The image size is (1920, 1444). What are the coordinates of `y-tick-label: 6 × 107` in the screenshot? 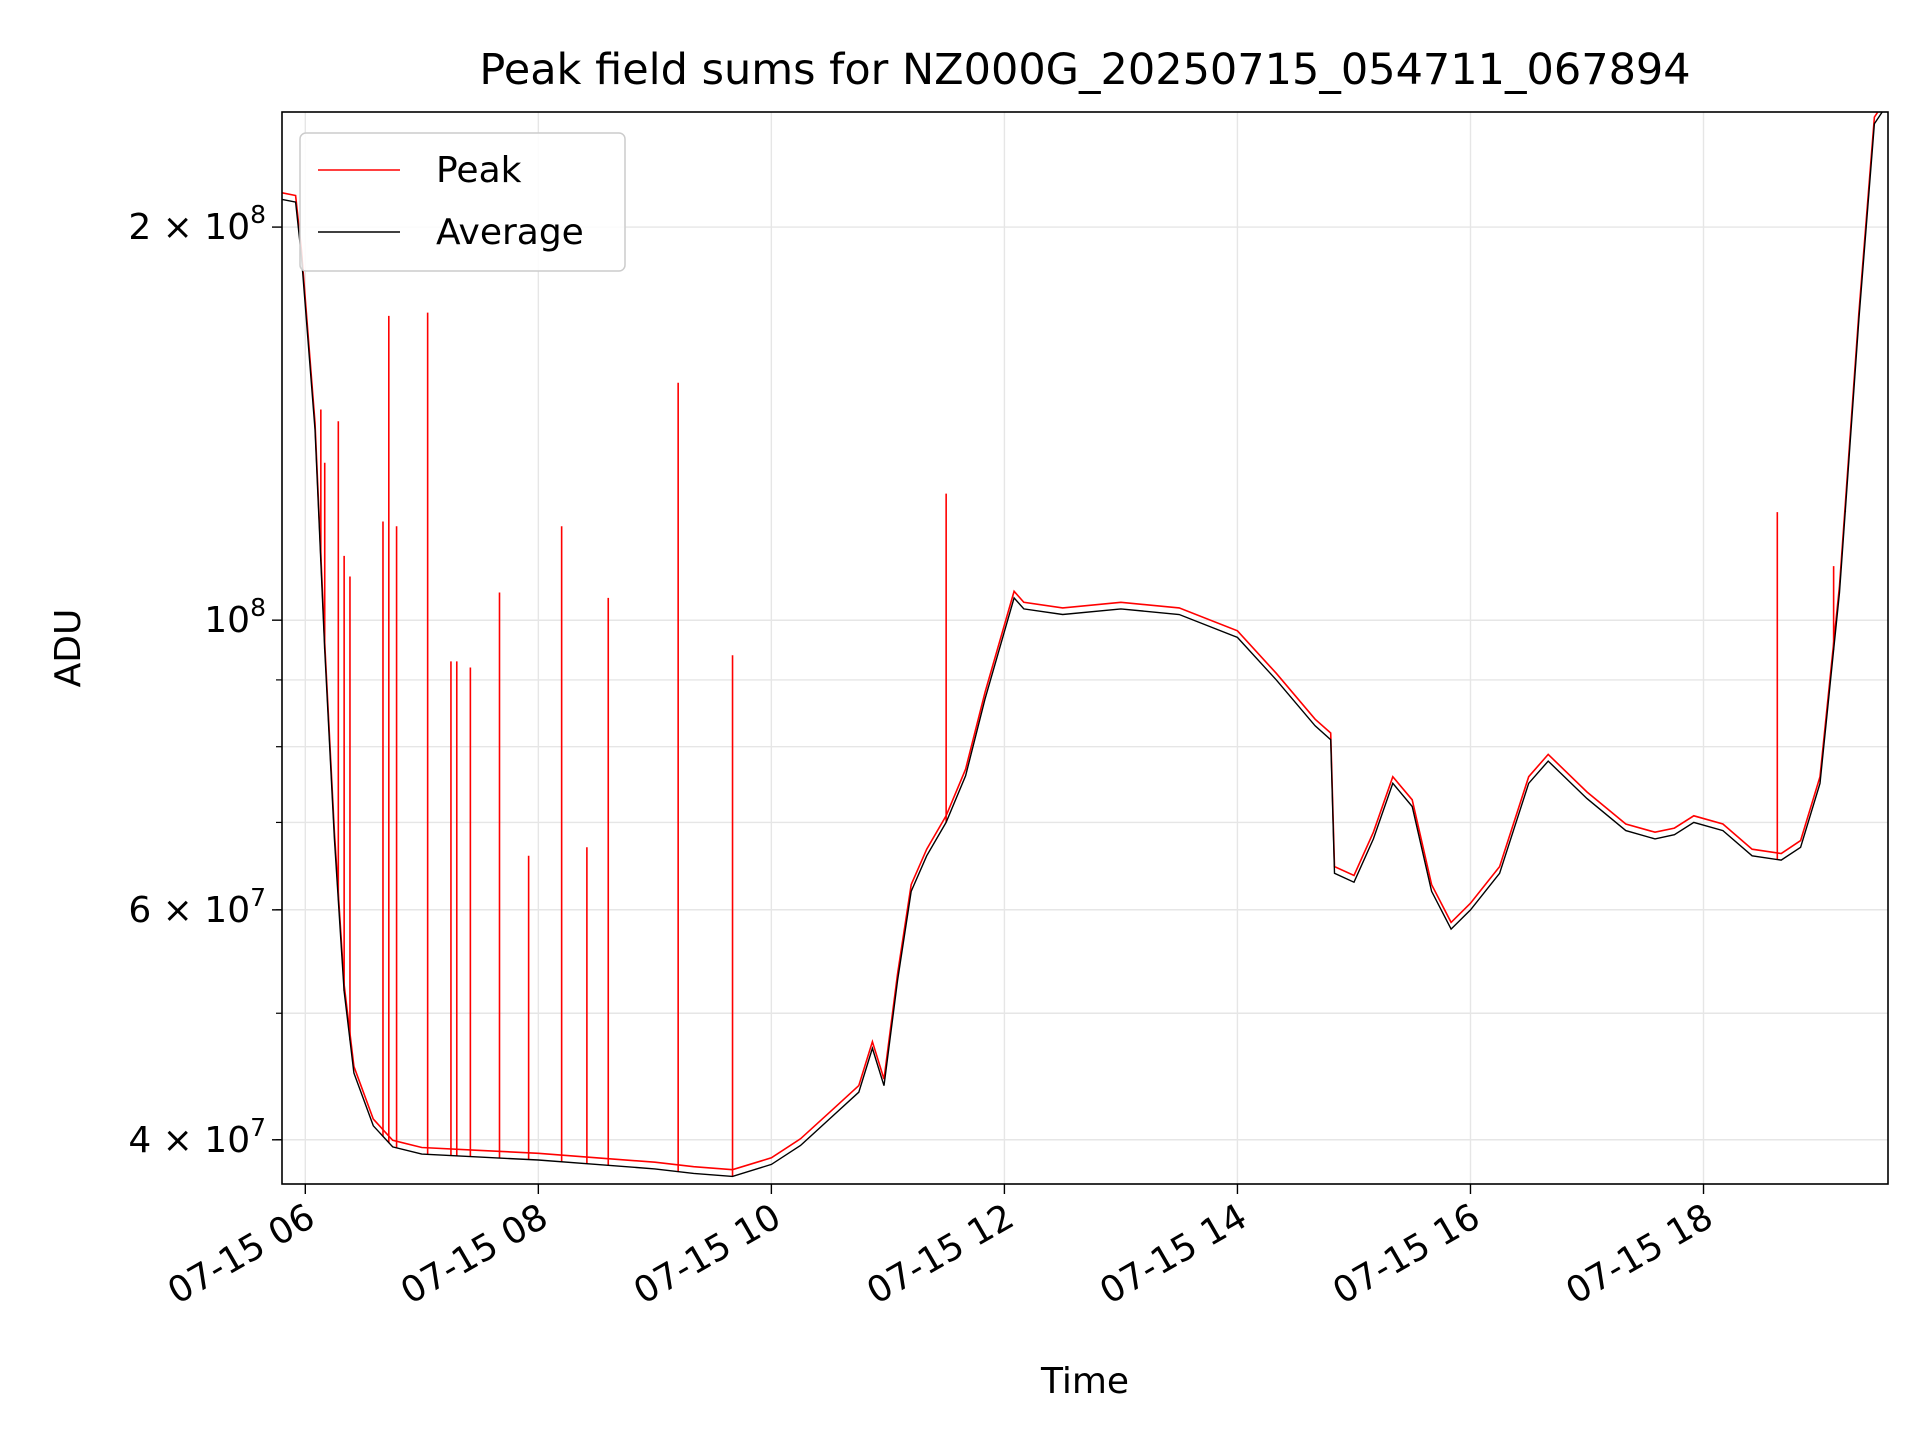 It's located at (197, 907).